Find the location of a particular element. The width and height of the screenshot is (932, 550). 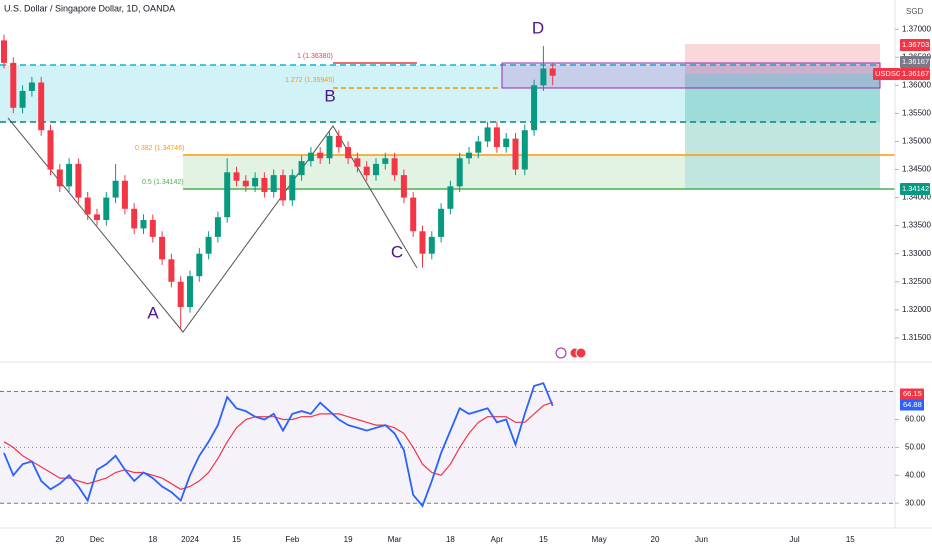

y-tick-label: 60.00 is located at coordinates (915, 419).